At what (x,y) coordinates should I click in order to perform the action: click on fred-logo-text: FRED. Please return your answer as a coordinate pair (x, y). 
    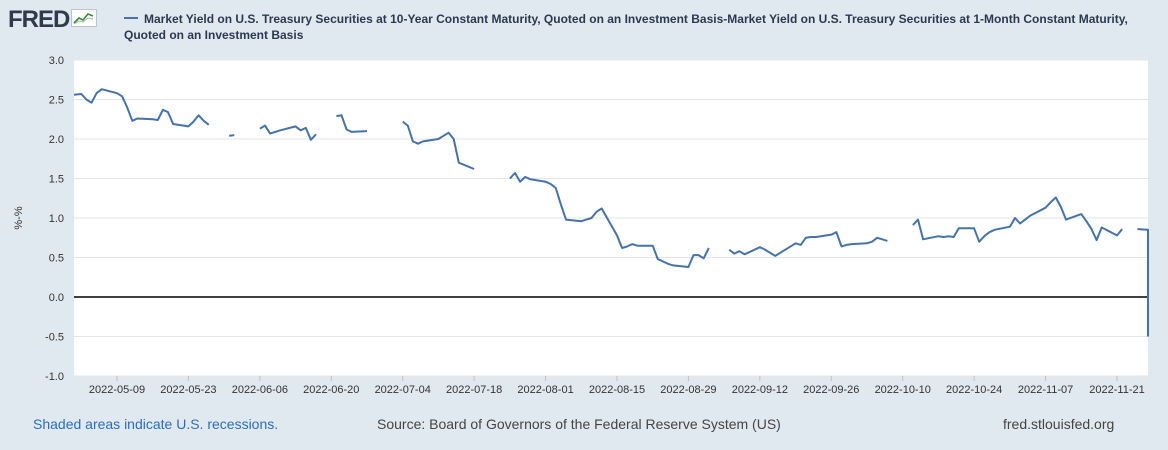
    Looking at the image, I should click on (39, 19).